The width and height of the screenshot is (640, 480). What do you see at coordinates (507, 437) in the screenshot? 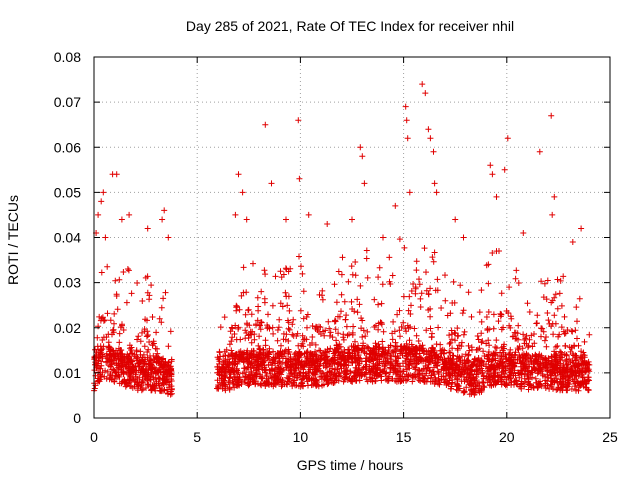
I see `x-tick-label: 20` at bounding box center [507, 437].